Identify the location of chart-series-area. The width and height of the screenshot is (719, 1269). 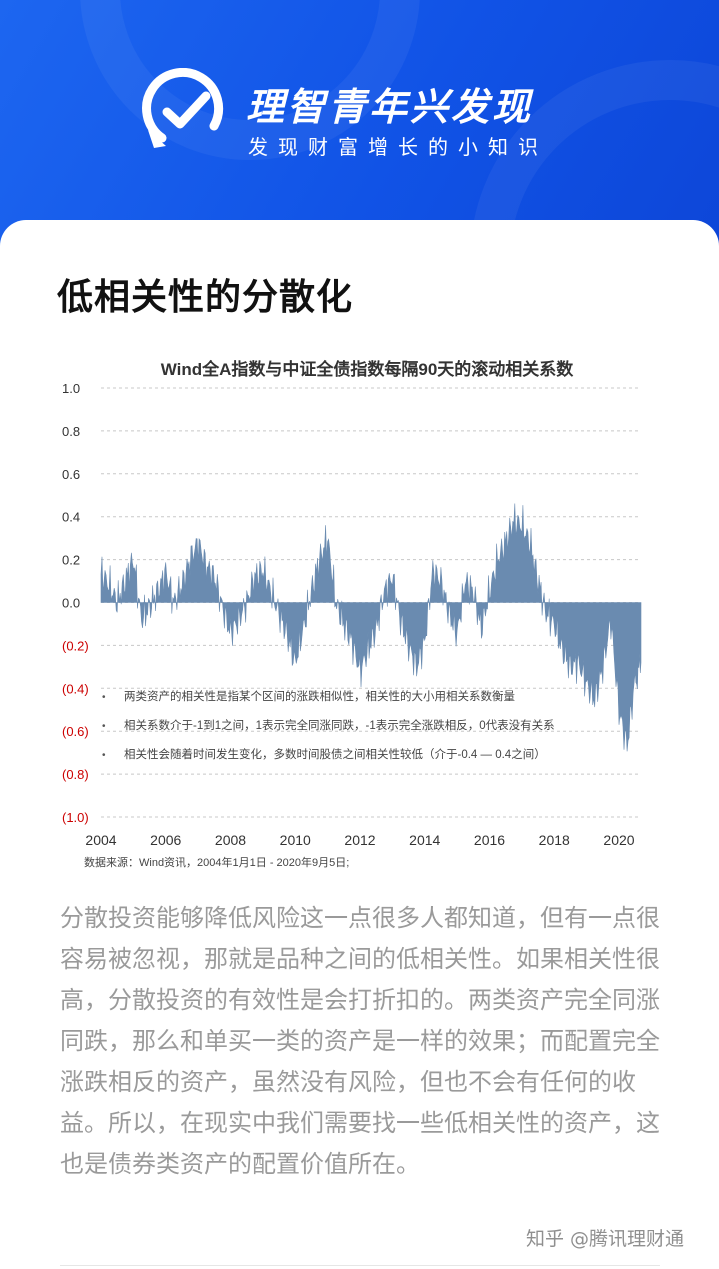
(371, 627).